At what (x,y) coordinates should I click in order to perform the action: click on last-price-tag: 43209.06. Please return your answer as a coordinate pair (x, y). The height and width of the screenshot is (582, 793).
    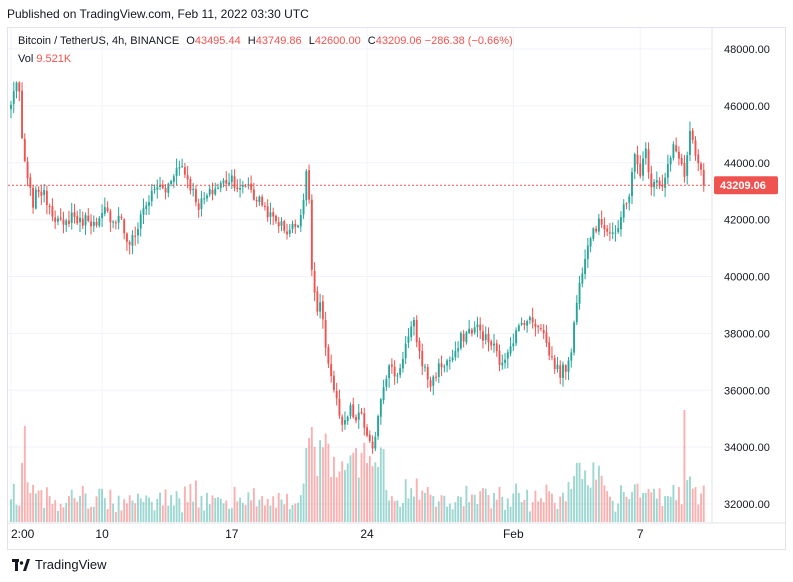
    Looking at the image, I should click on (746, 185).